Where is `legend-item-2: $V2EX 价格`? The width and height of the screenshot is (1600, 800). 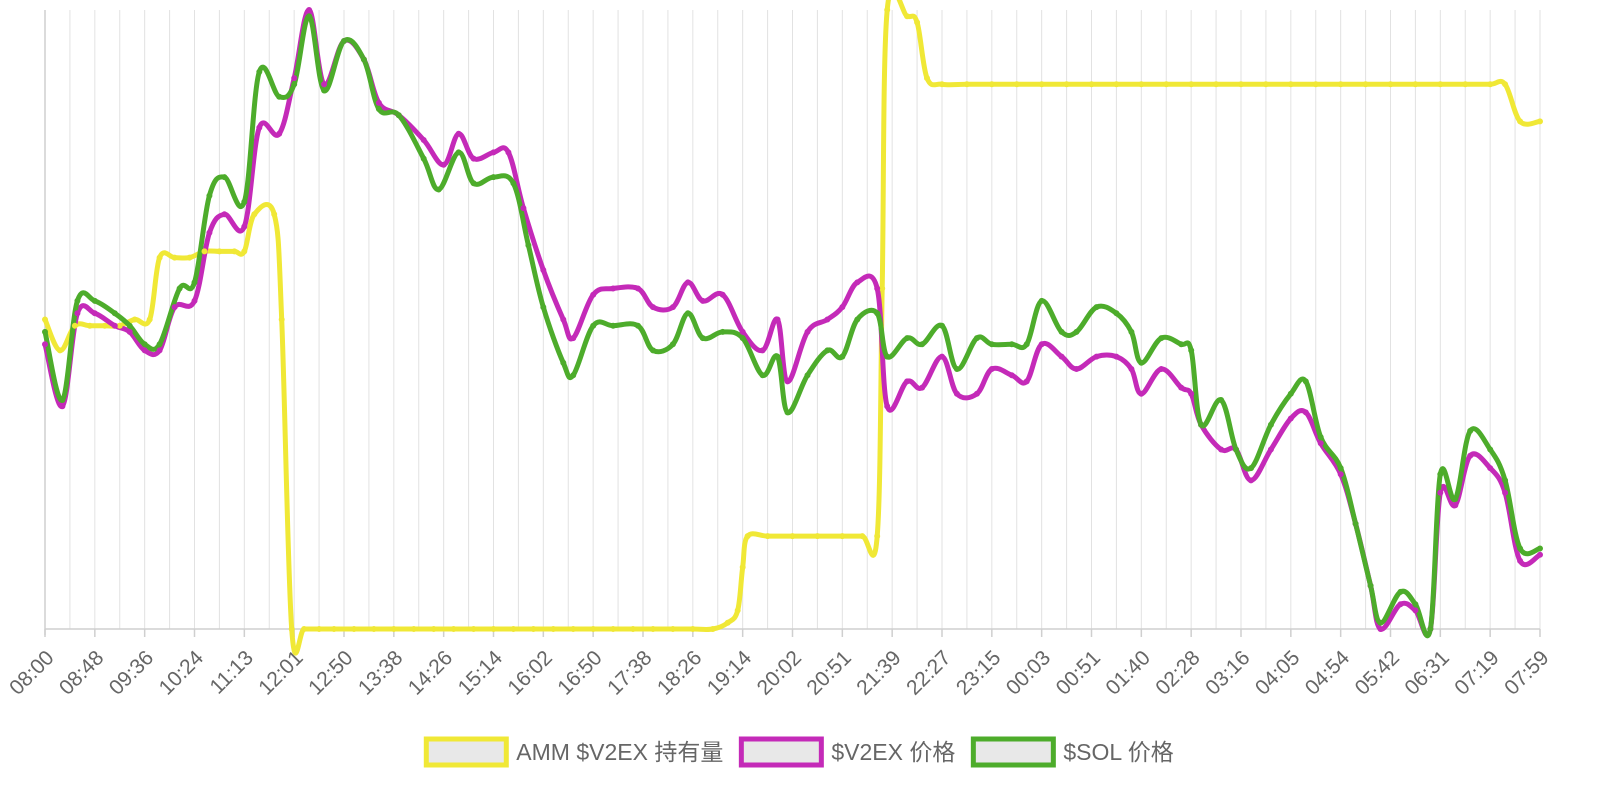
legend-item-2: $V2EX 价格 is located at coordinates (846, 752).